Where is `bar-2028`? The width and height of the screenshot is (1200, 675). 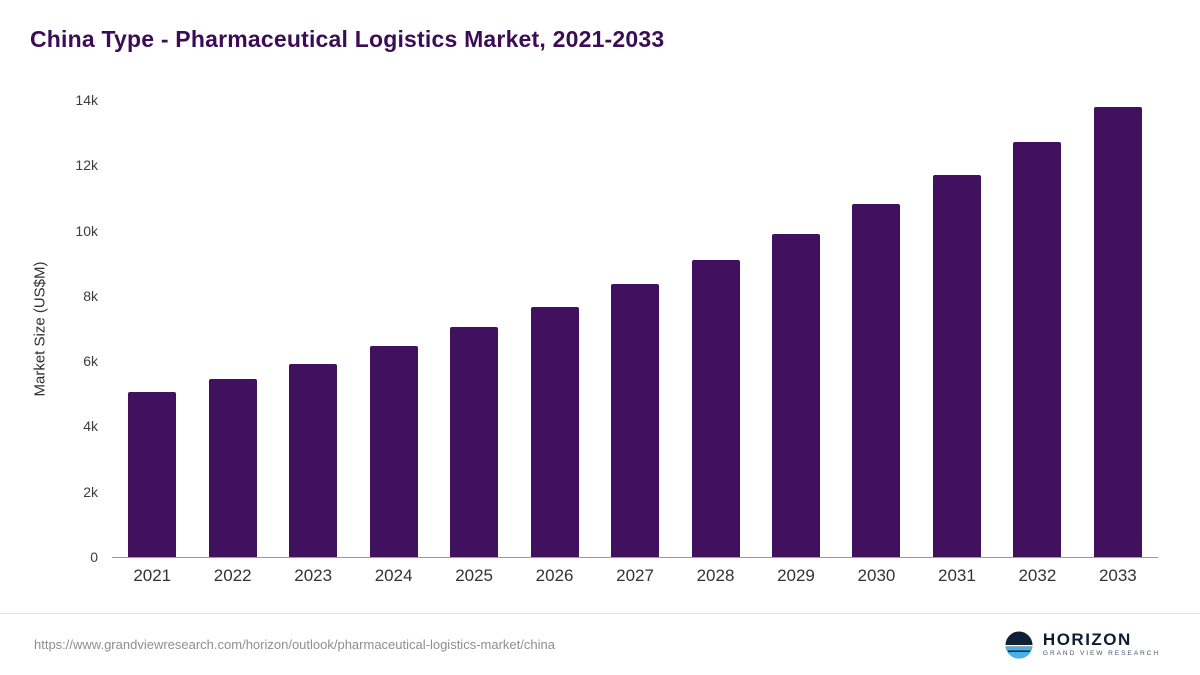
bar-2028 is located at coordinates (715, 408).